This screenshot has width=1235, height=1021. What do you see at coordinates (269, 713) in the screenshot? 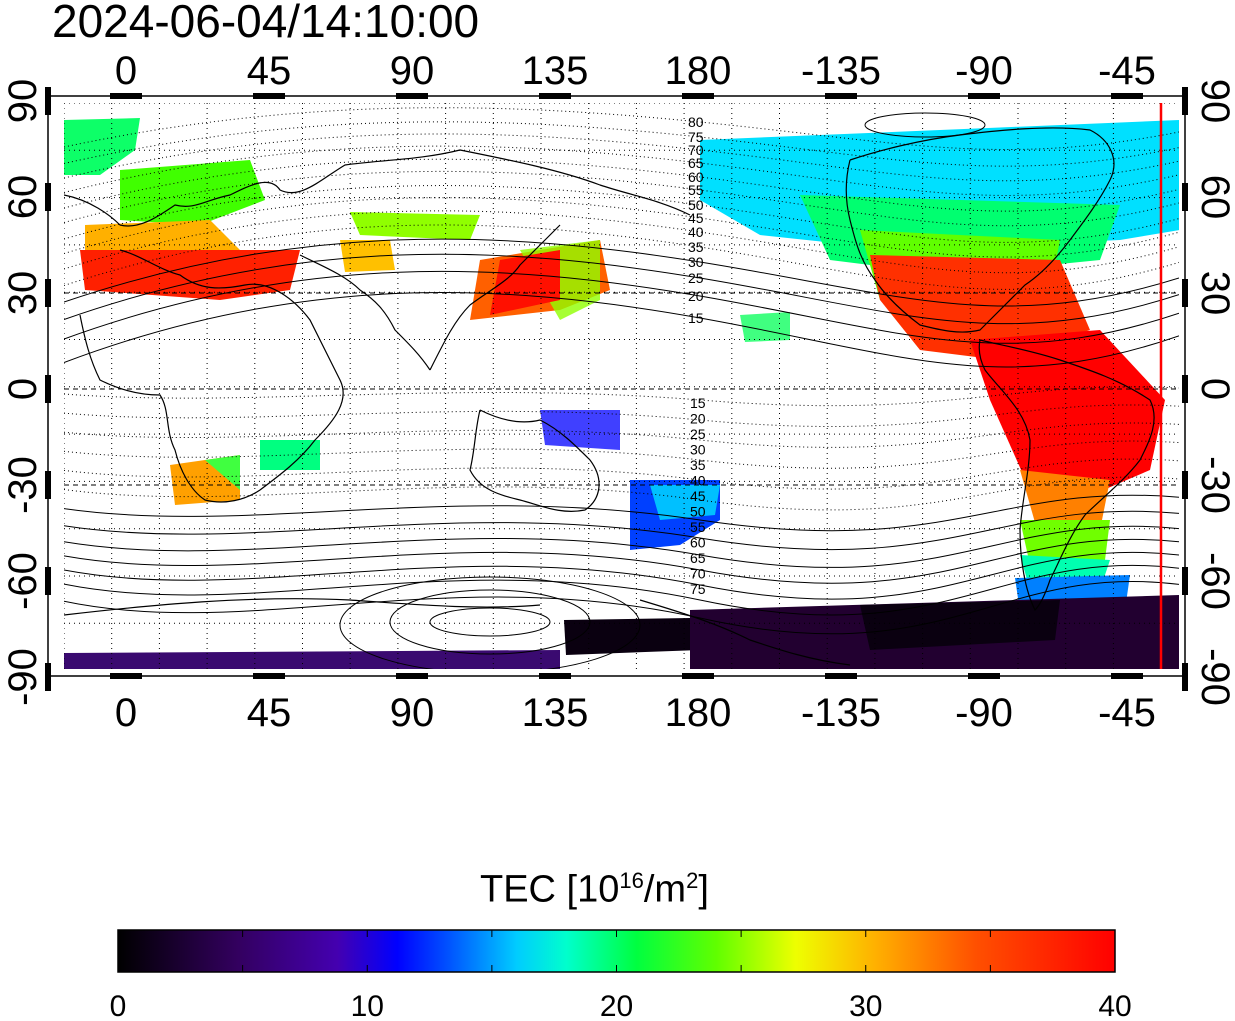
I see `bottom-lon-label: 45` at bounding box center [269, 713].